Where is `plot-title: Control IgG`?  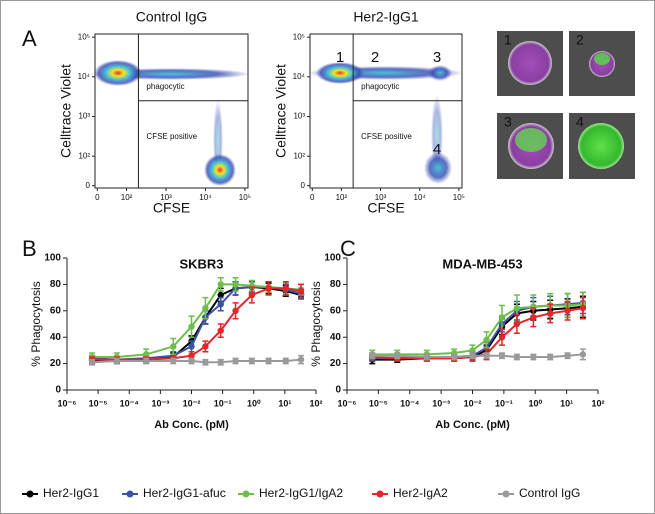 plot-title: Control IgG is located at coordinates (172, 17).